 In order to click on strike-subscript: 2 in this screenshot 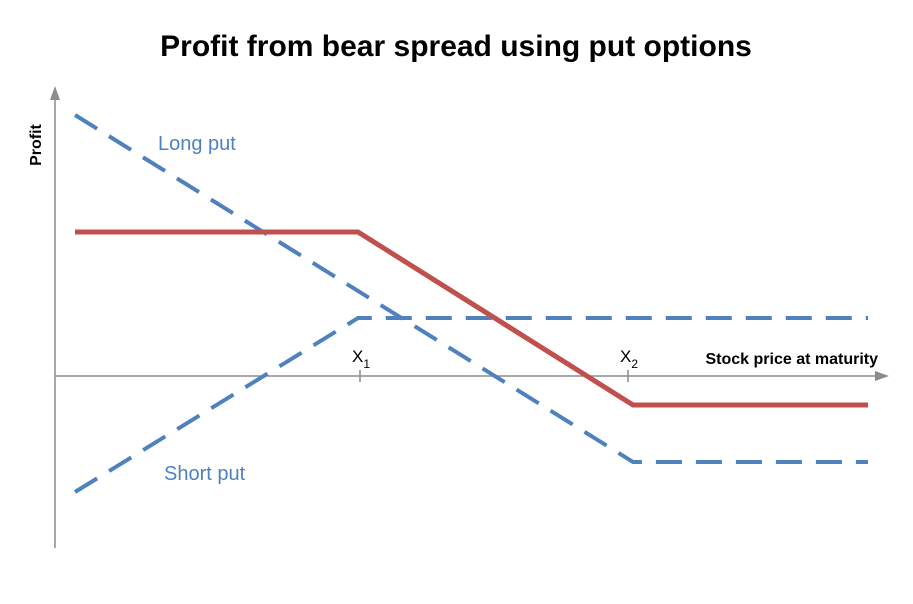, I will do `click(634, 364)`.